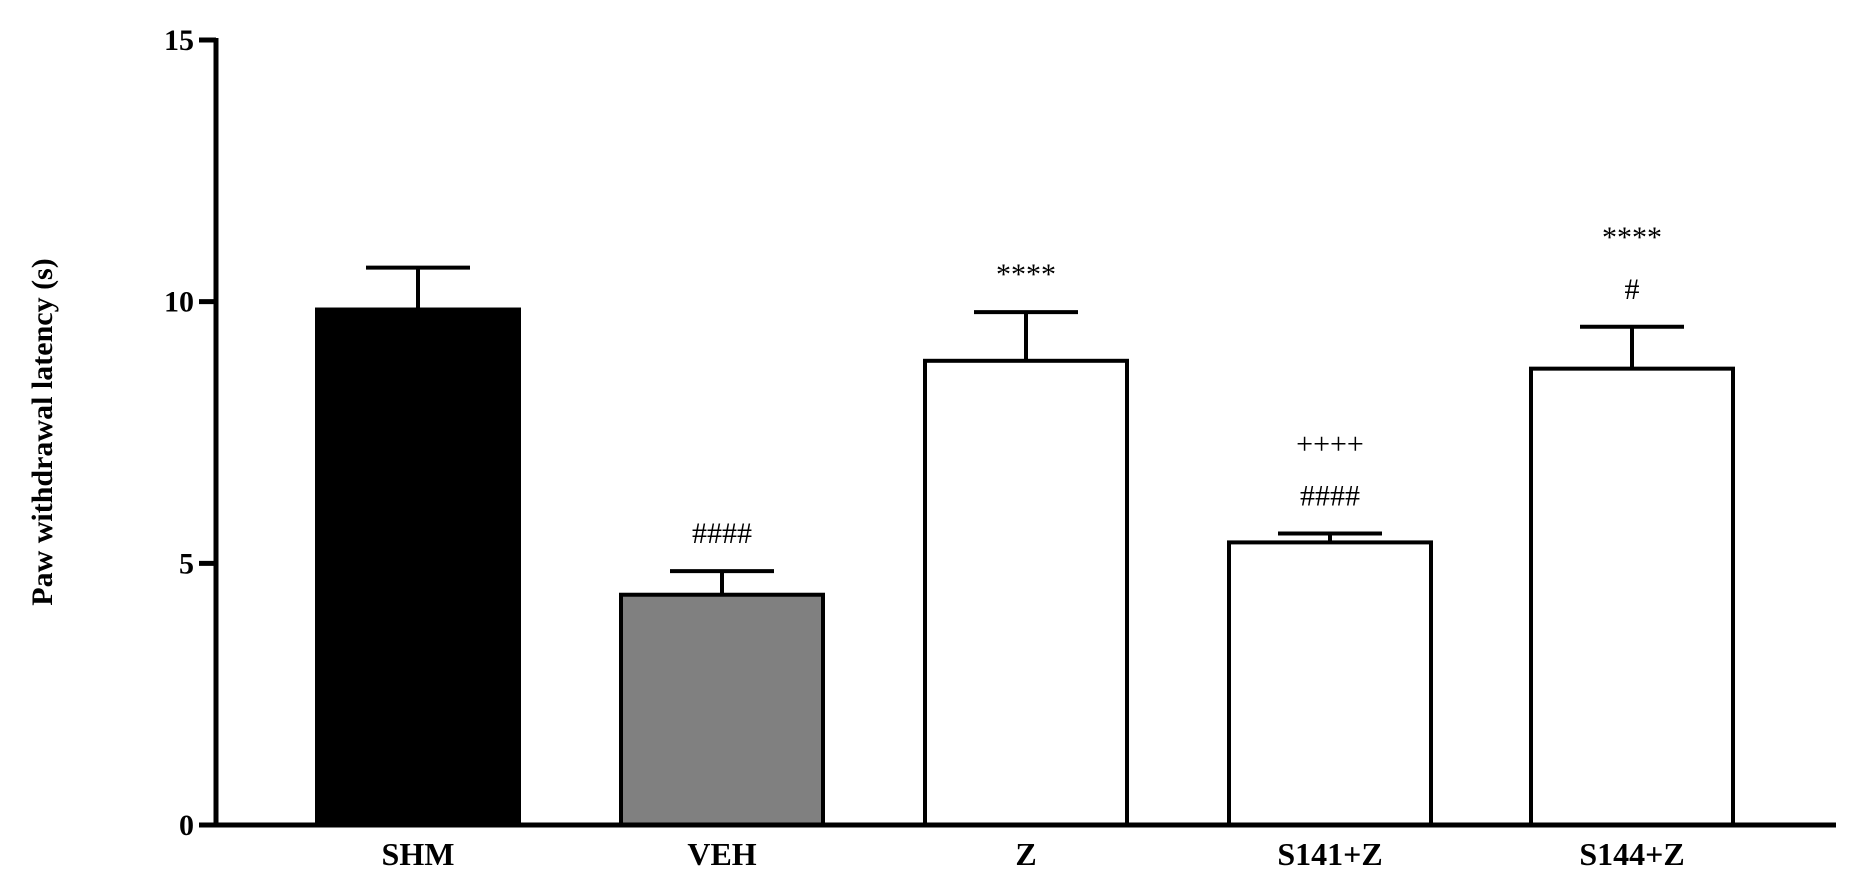 Image resolution: width=1852 pixels, height=889 pixels. I want to click on category-label: SHM, so click(418, 854).